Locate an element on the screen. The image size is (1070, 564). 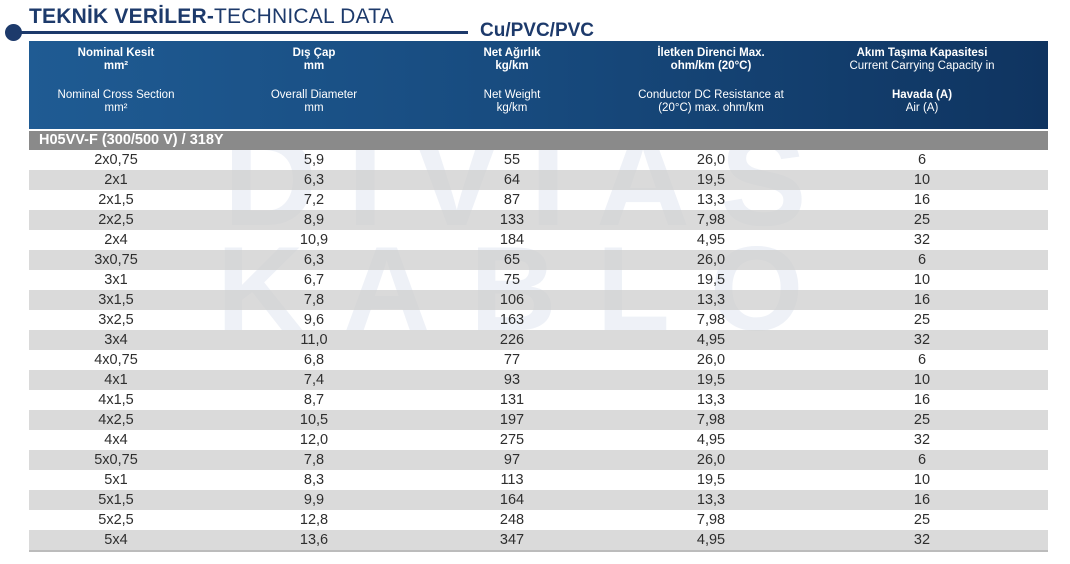
weight-cell: 184 is located at coordinates (512, 240).